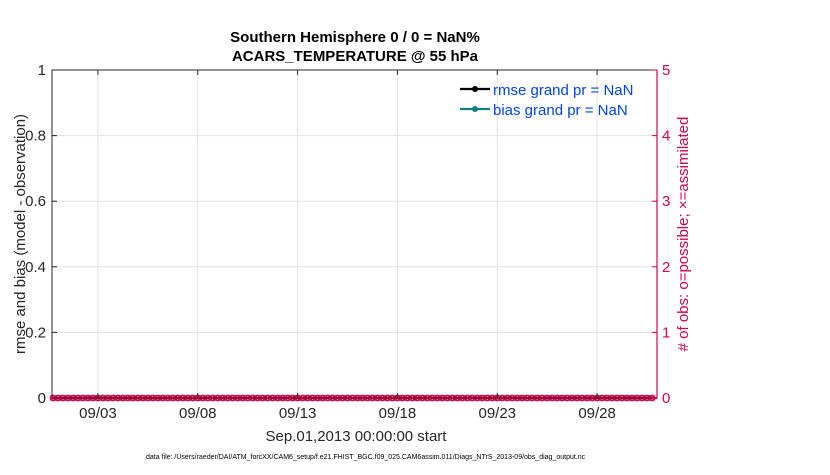 This screenshot has width=830, height=475. I want to click on x-tick-label: 09/08, so click(198, 413).